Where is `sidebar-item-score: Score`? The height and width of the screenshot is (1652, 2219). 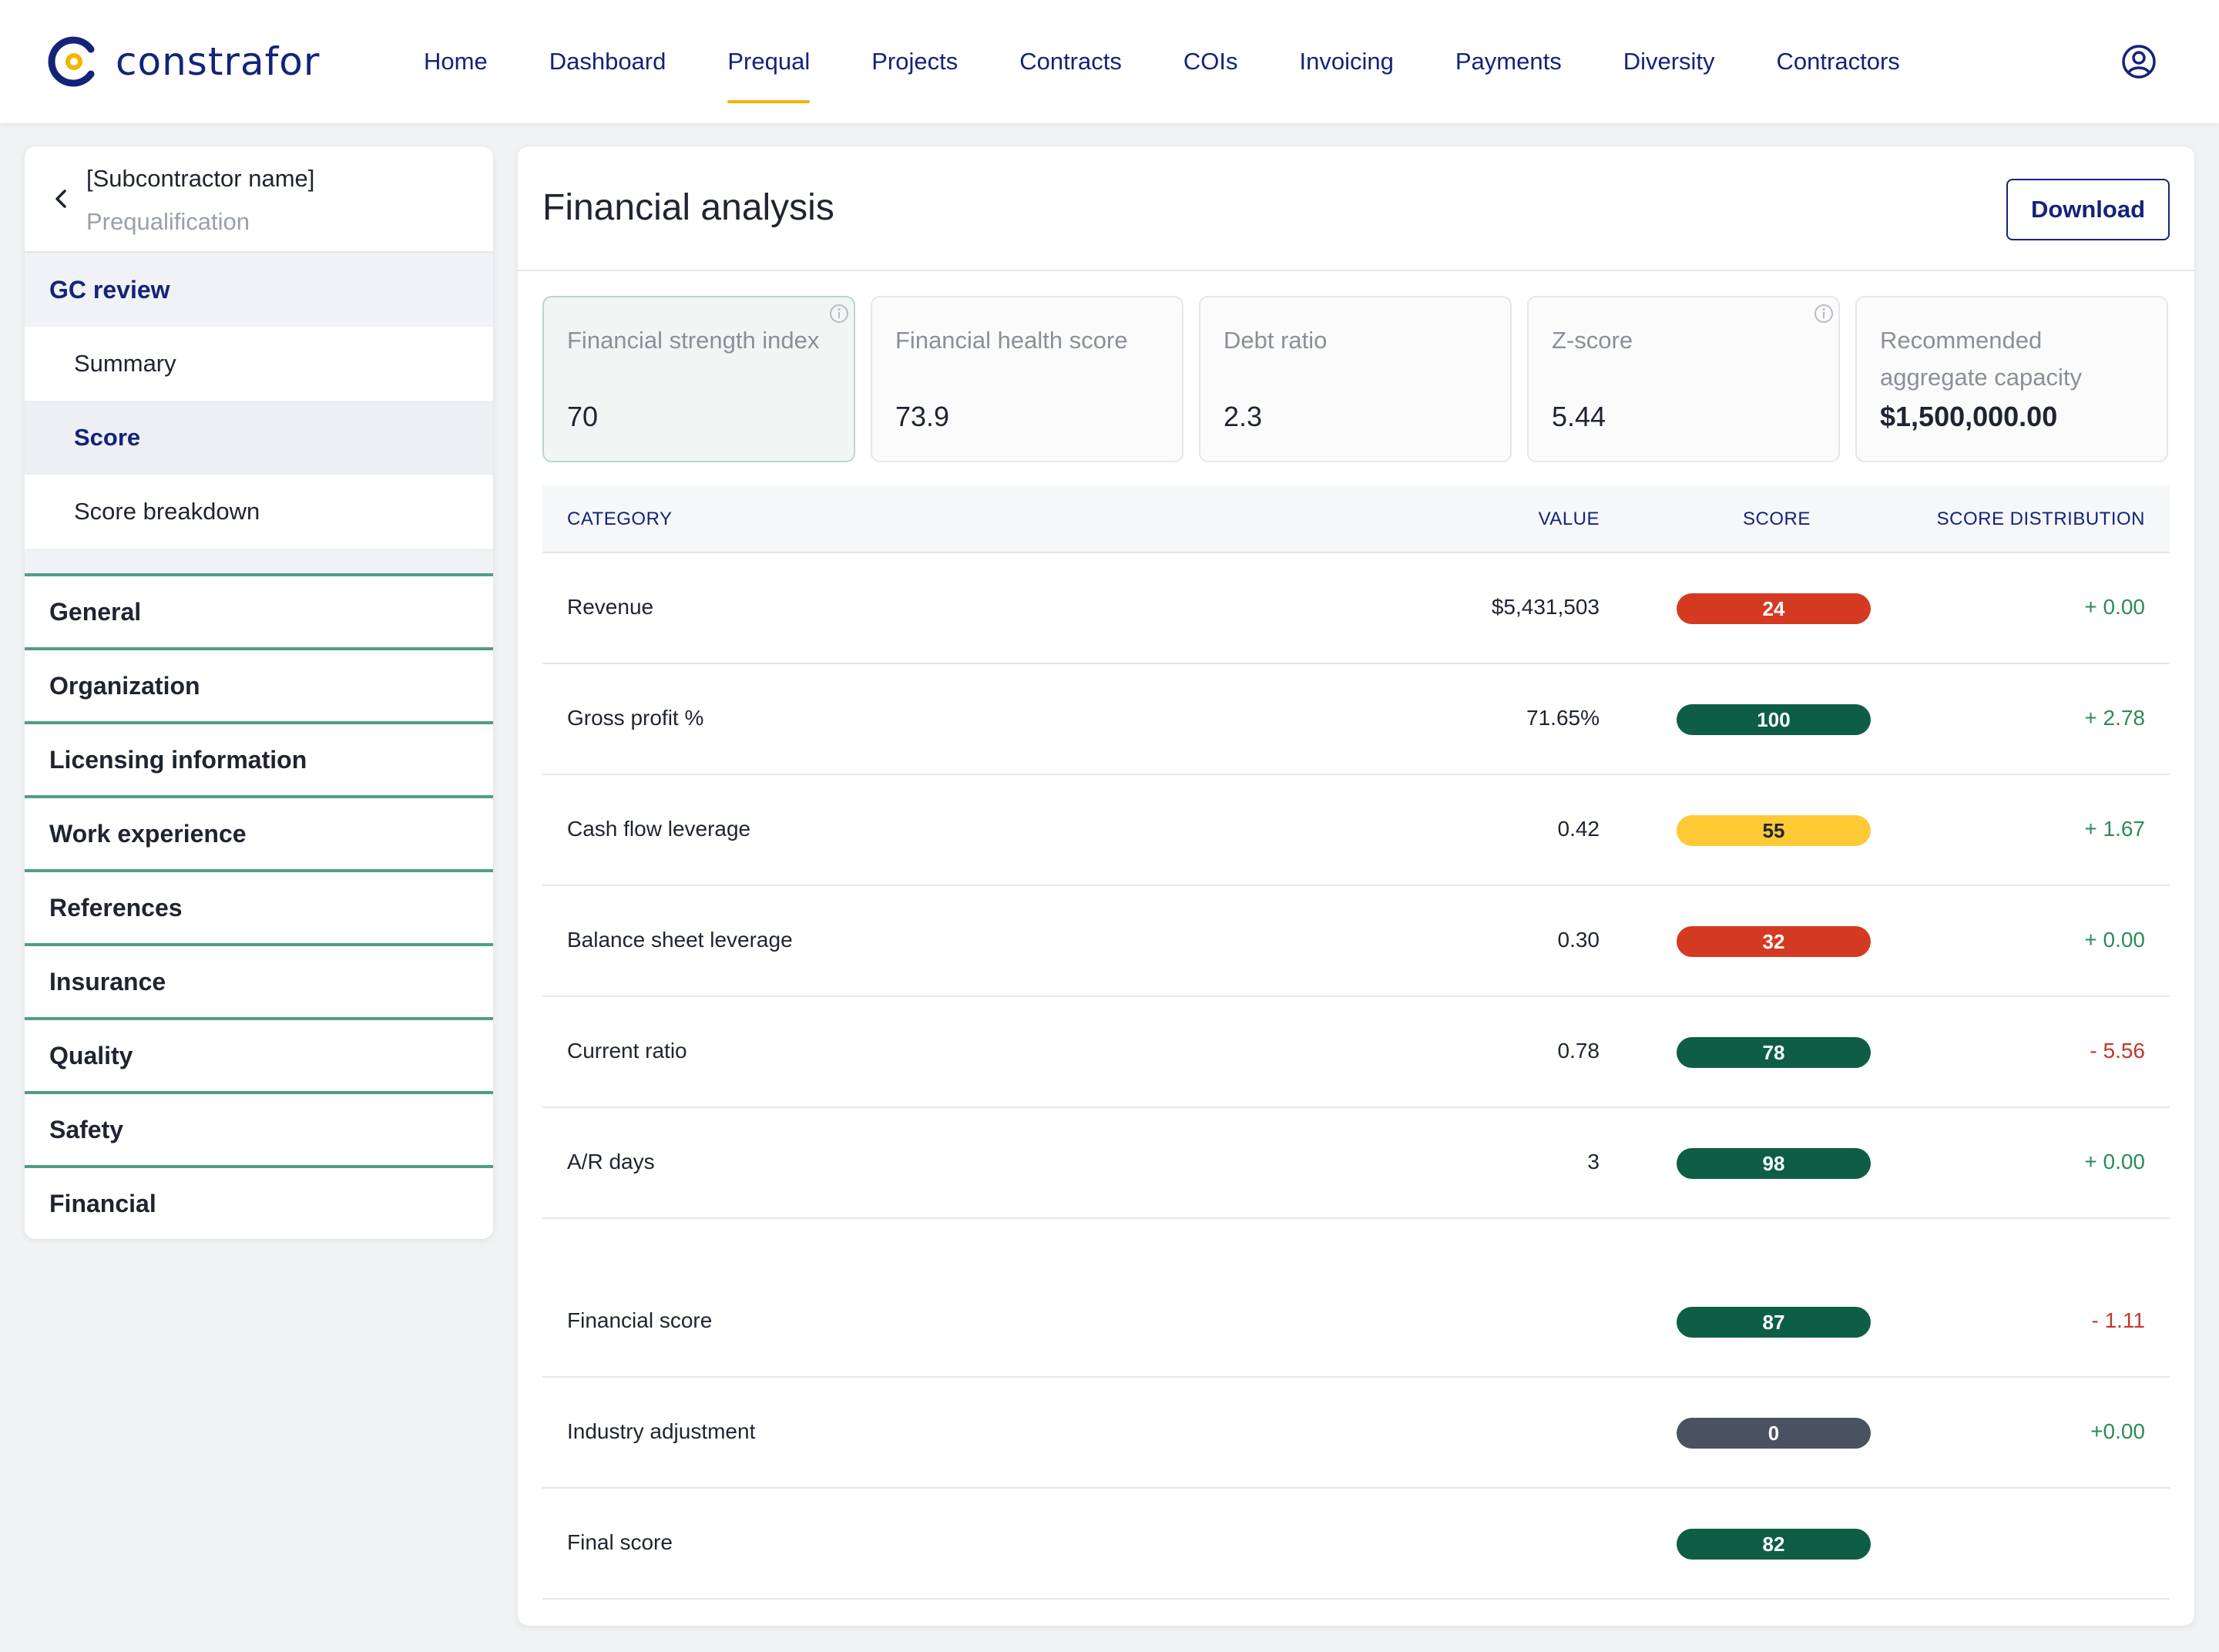 sidebar-item-score: Score is located at coordinates (259, 438).